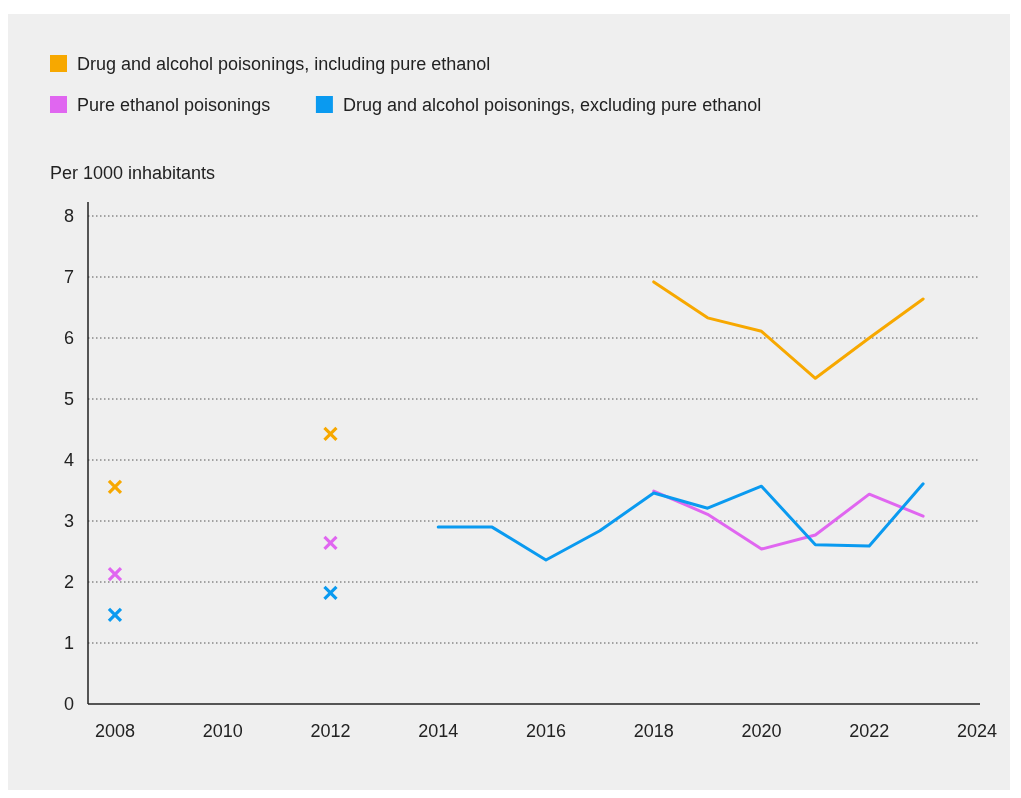 Image resolution: width=1021 pixels, height=798 pixels. What do you see at coordinates (869, 731) in the screenshot?
I see `x-tick-label: 2022` at bounding box center [869, 731].